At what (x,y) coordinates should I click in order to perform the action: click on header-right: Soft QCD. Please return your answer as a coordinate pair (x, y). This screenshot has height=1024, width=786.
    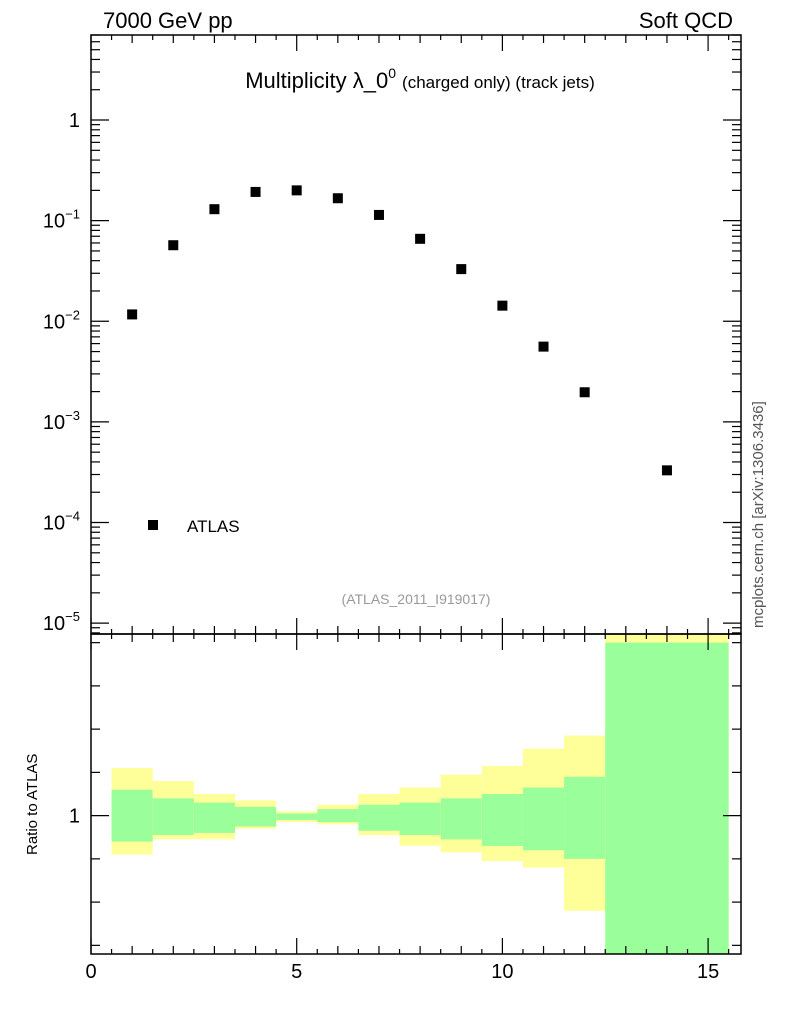
    Looking at the image, I should click on (686, 20).